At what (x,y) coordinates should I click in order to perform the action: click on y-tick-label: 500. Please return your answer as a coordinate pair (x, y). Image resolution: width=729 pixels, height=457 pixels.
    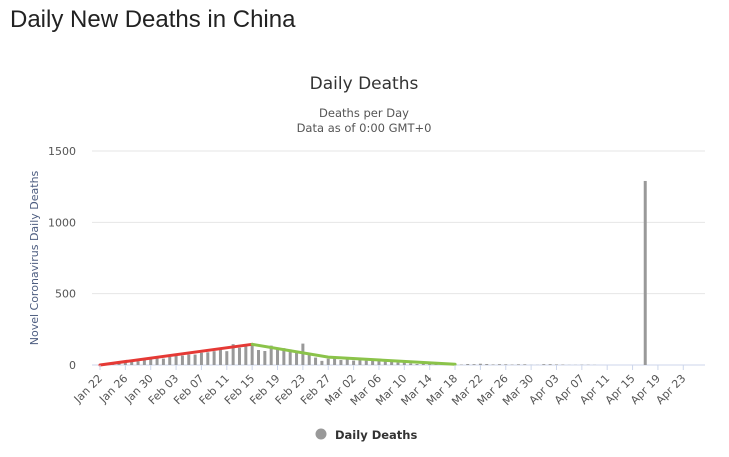
    Looking at the image, I should click on (65, 294).